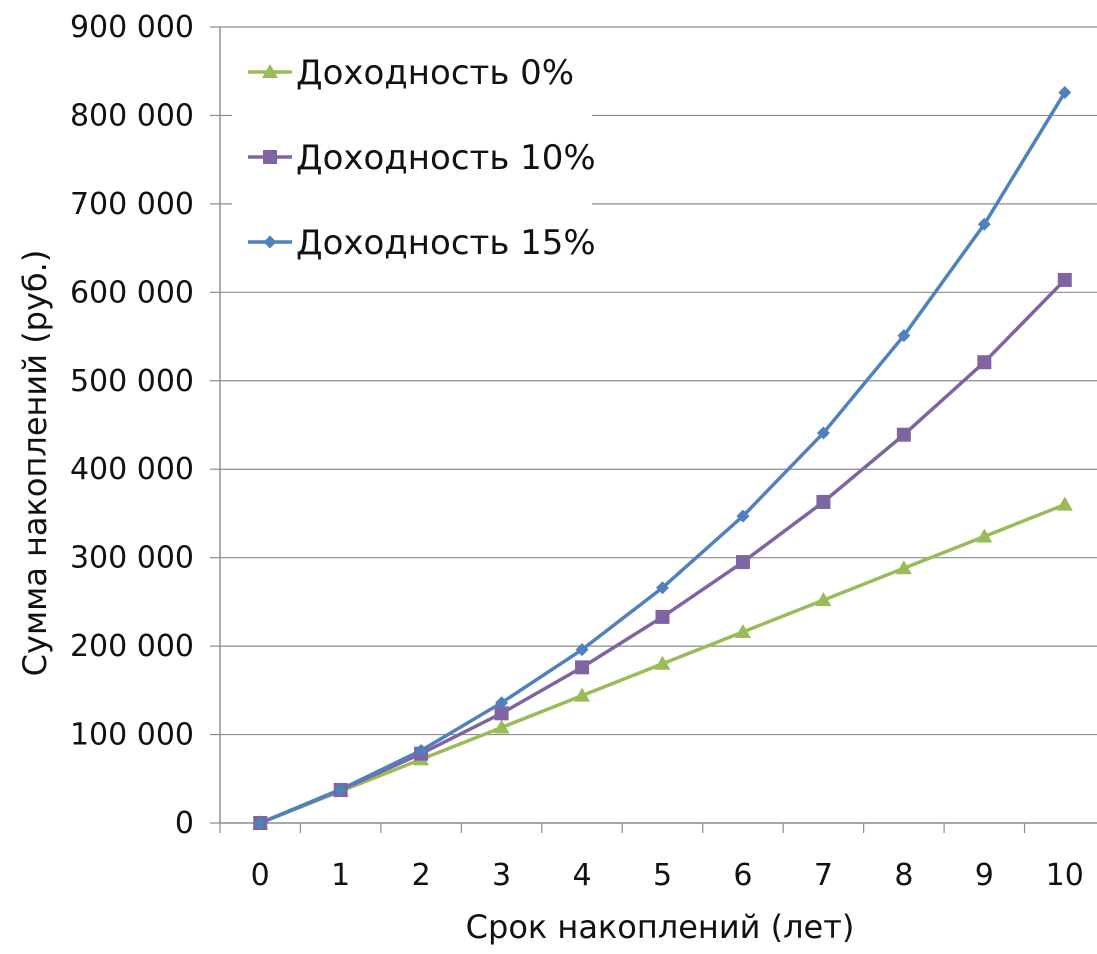 The width and height of the screenshot is (1097, 954). Describe the element at coordinates (35, 463) in the screenshot. I see `y-axis-title: Сумма накоплений (руб.)` at that location.